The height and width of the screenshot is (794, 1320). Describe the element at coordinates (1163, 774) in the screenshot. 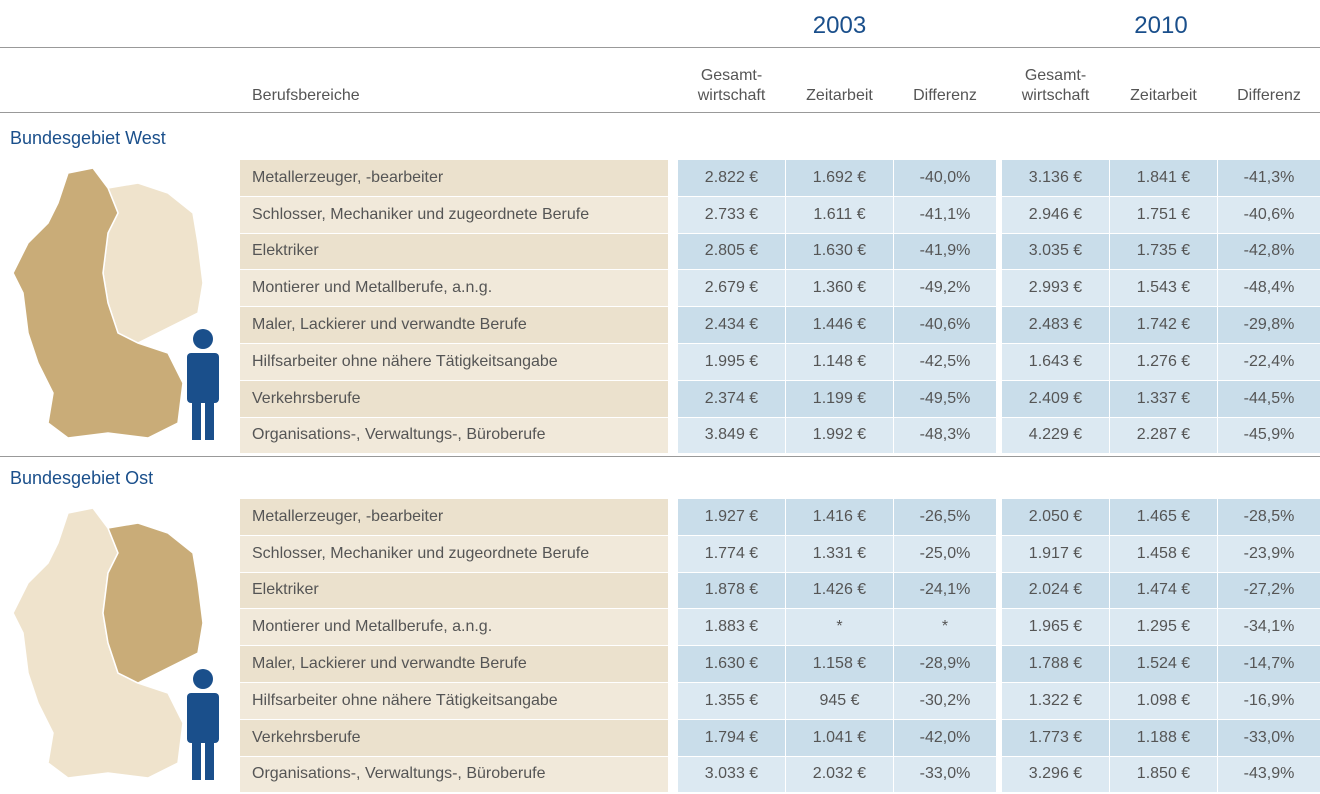

I see `value-cell: 1.850 €` at that location.